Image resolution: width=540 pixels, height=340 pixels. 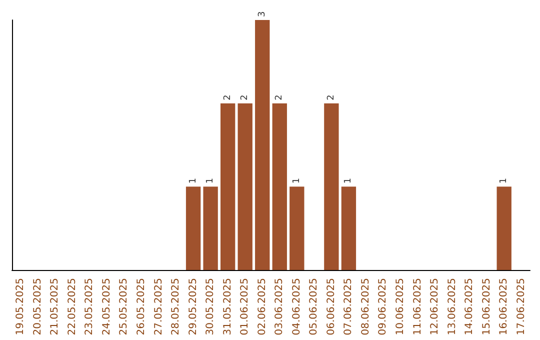 What do you see at coordinates (521, 307) in the screenshot?
I see `x-tick-label: 17.06.2025` at bounding box center [521, 307].